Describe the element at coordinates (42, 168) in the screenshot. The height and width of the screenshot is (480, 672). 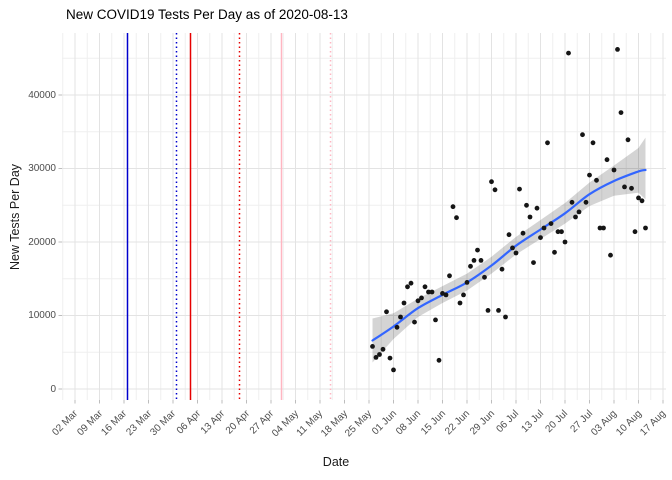
I see `y-tick-label: 30000` at that location.